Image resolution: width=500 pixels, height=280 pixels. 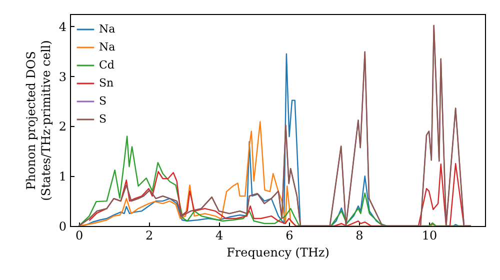 What do you see at coordinates (278, 253) in the screenshot?
I see `x-axis-title: Frequency (THz)` at bounding box center [278, 253].